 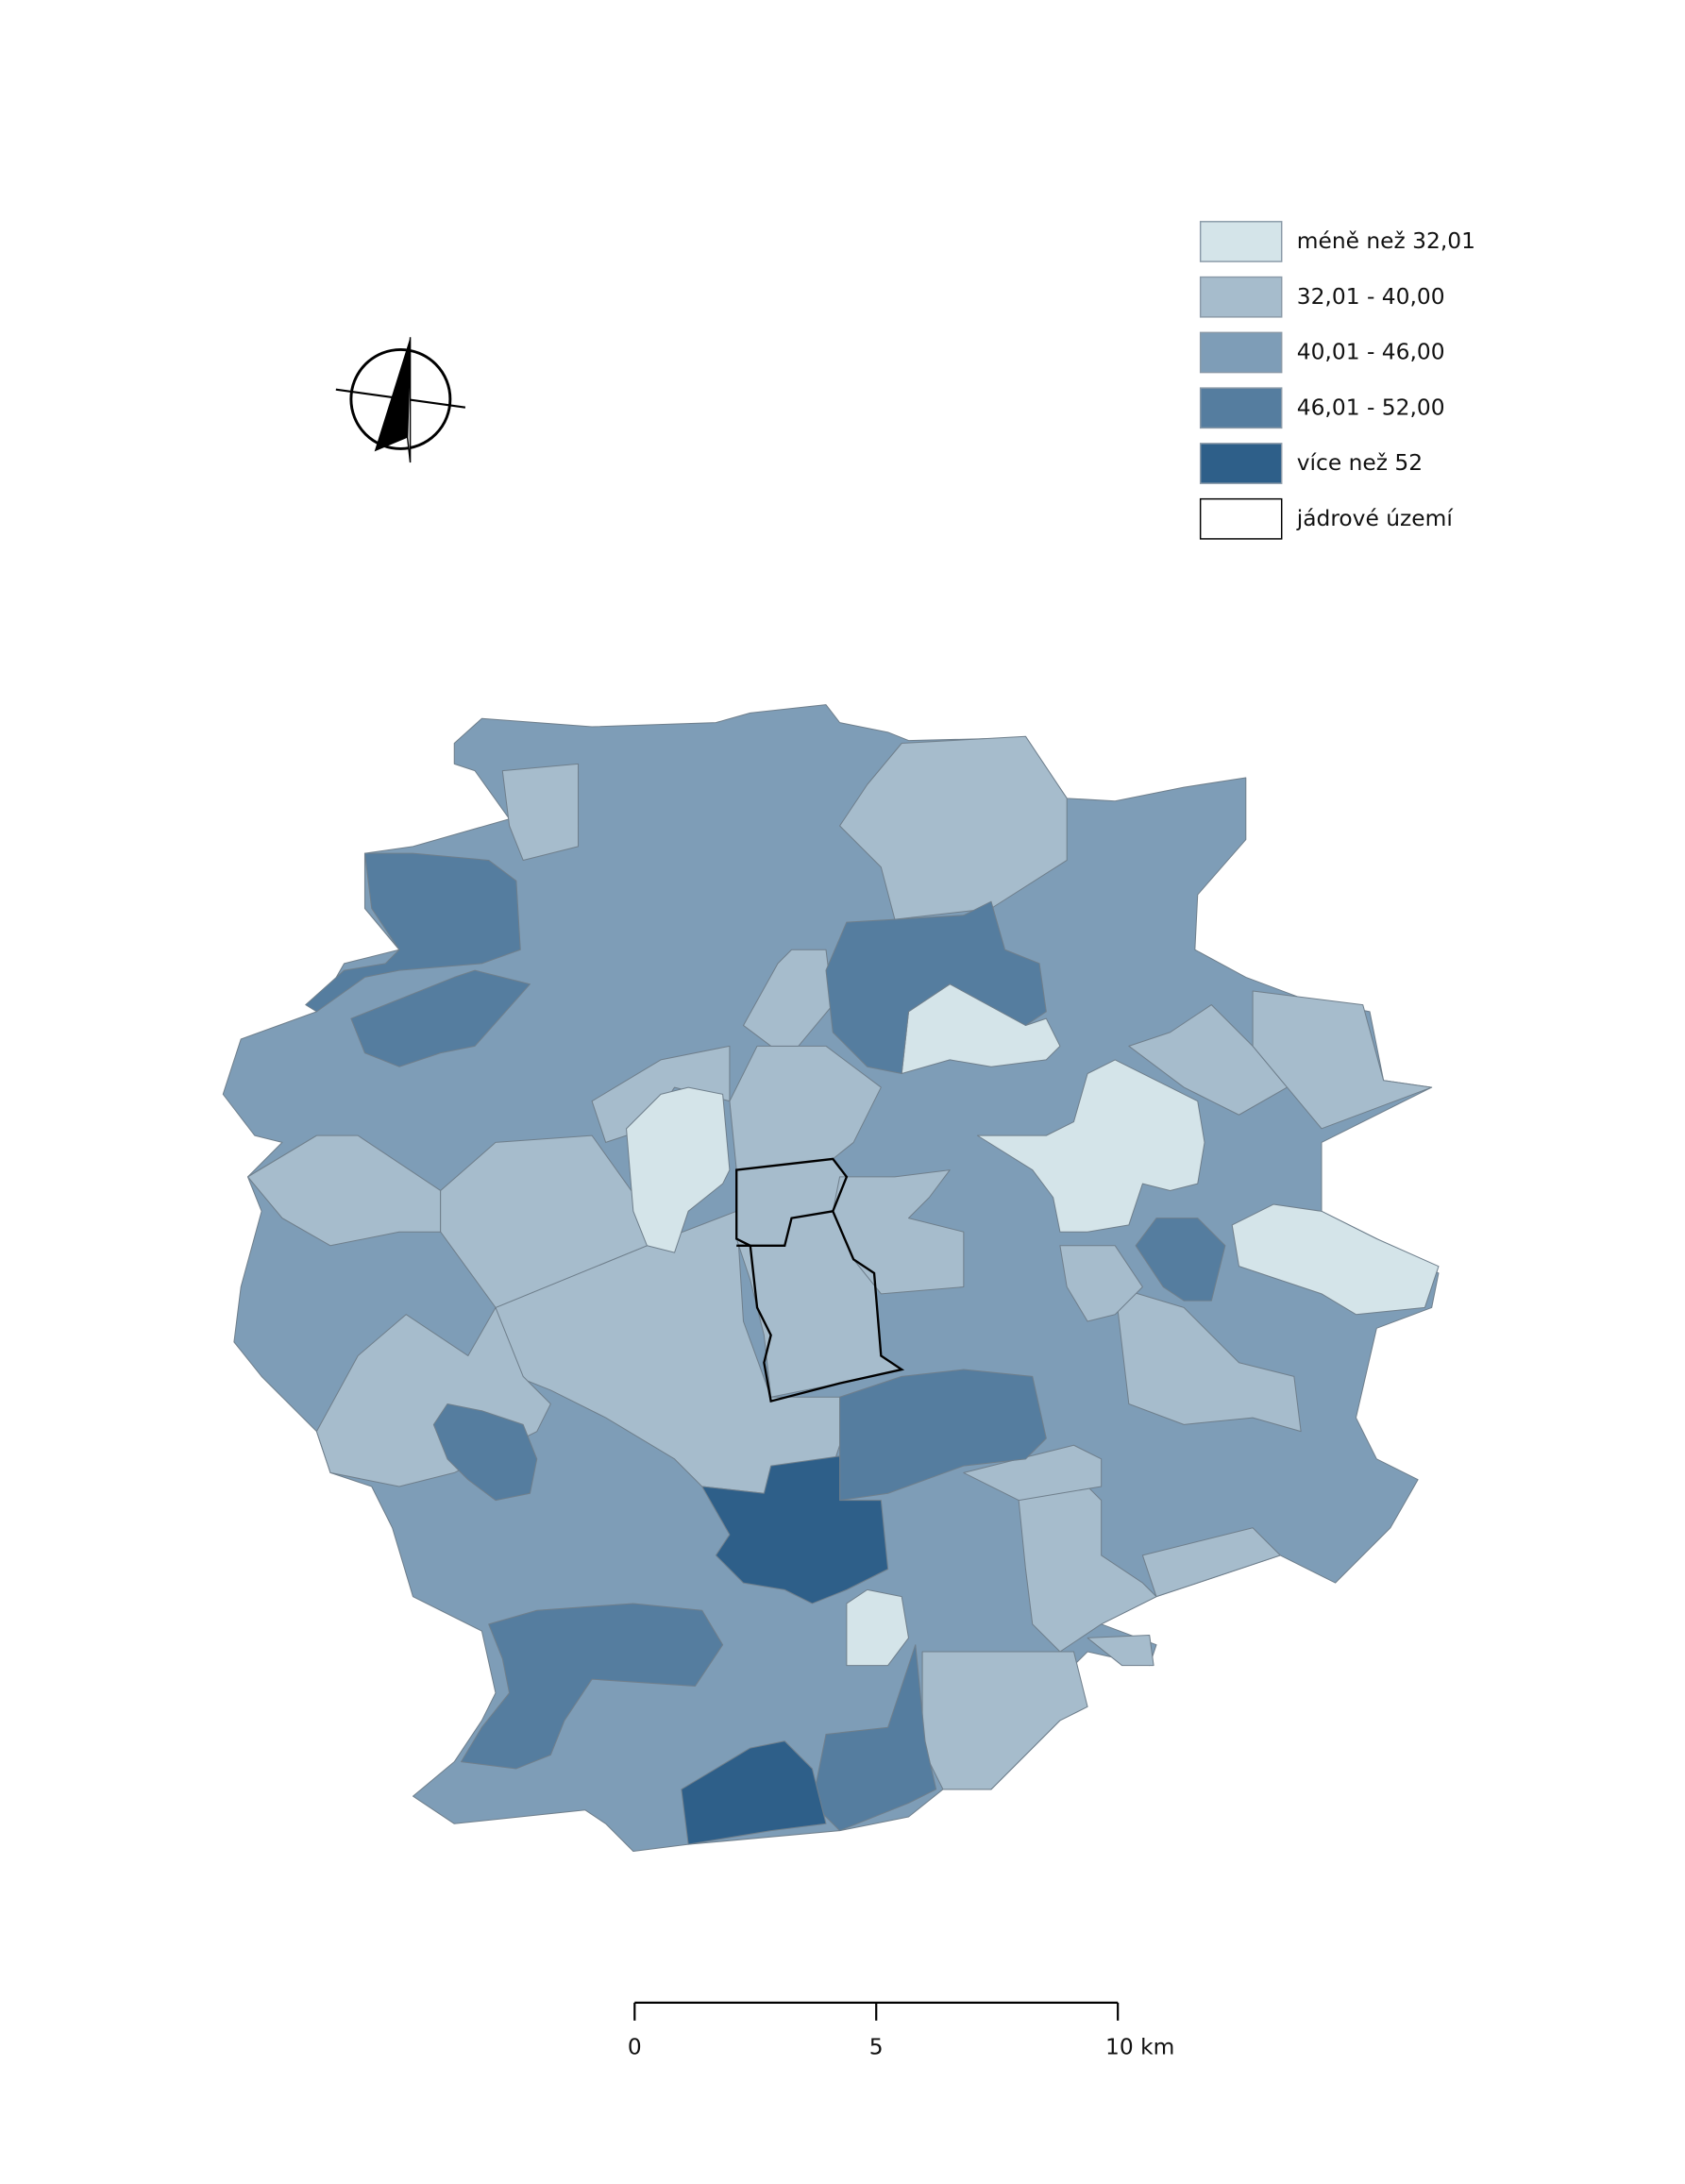 I want to click on legend-label: méně než 32,01, so click(x=1386, y=240).